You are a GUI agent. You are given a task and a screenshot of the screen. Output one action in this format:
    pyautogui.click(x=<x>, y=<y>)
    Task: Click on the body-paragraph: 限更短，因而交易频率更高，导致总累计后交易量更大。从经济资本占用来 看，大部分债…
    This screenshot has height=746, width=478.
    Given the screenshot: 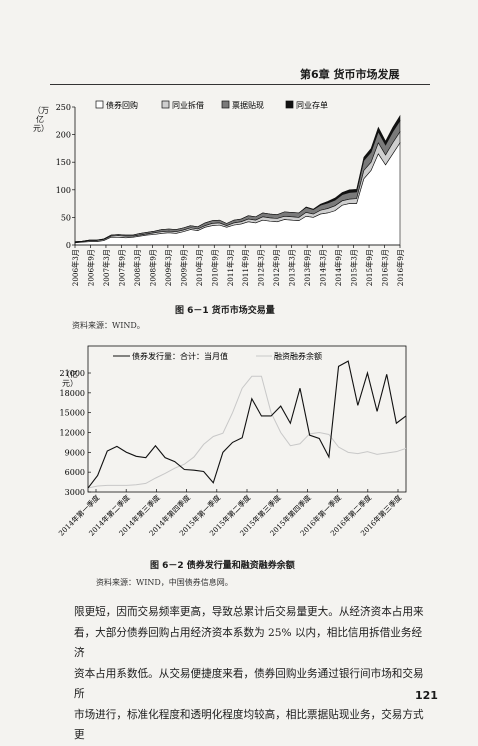 What is the action you would take?
    pyautogui.click(x=252, y=674)
    